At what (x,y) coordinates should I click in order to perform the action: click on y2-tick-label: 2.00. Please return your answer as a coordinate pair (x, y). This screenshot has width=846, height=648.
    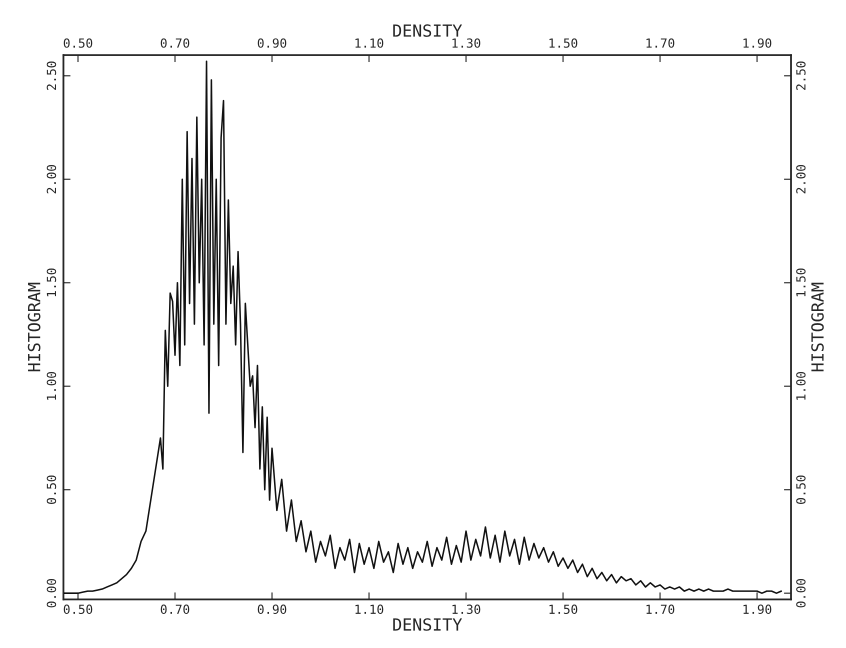
    Looking at the image, I should click on (801, 179).